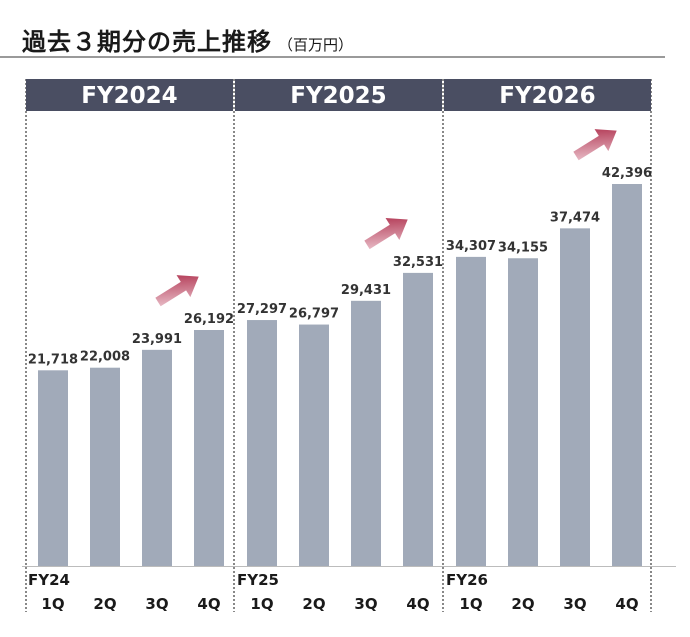 Image resolution: width=690 pixels, height=637 pixels. I want to click on bar-value-label: 37,474, so click(575, 217).